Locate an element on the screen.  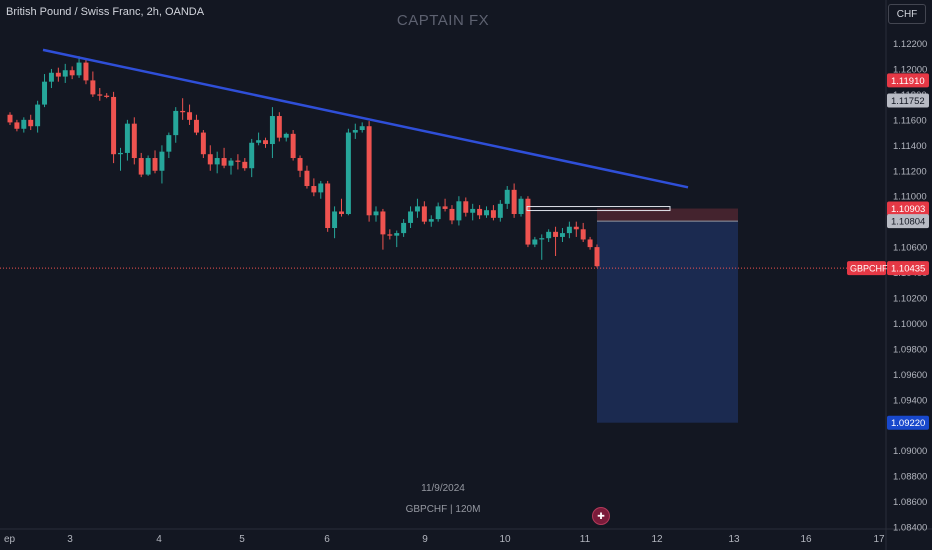
currency-button: CHF is located at coordinates (907, 14).